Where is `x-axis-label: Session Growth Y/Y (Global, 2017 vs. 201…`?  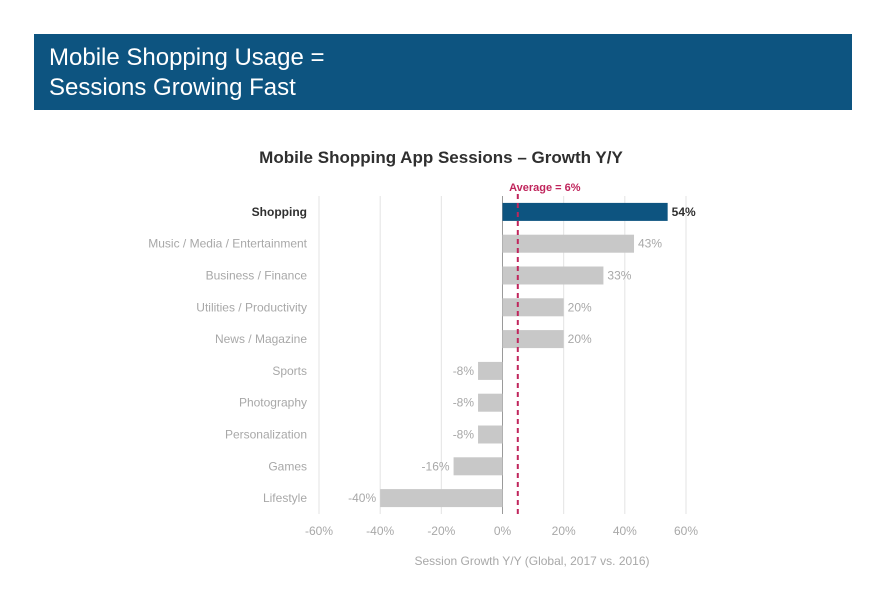 x-axis-label: Session Growth Y/Y (Global, 2017 vs. 201… is located at coordinates (531, 561).